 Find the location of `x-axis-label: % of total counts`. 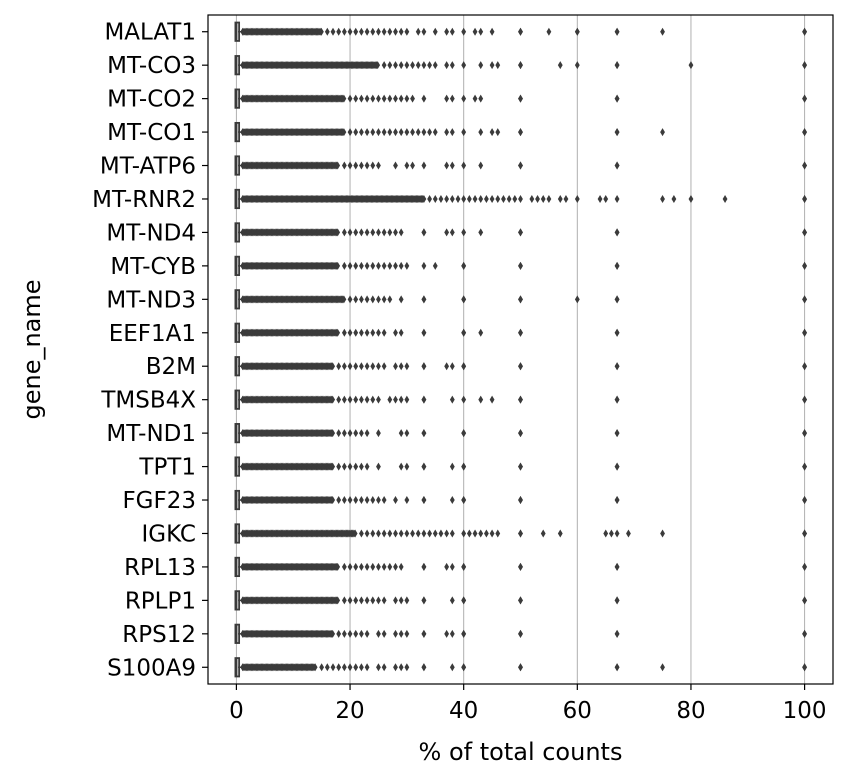

x-axis-label: % of total counts is located at coordinates (521, 752).